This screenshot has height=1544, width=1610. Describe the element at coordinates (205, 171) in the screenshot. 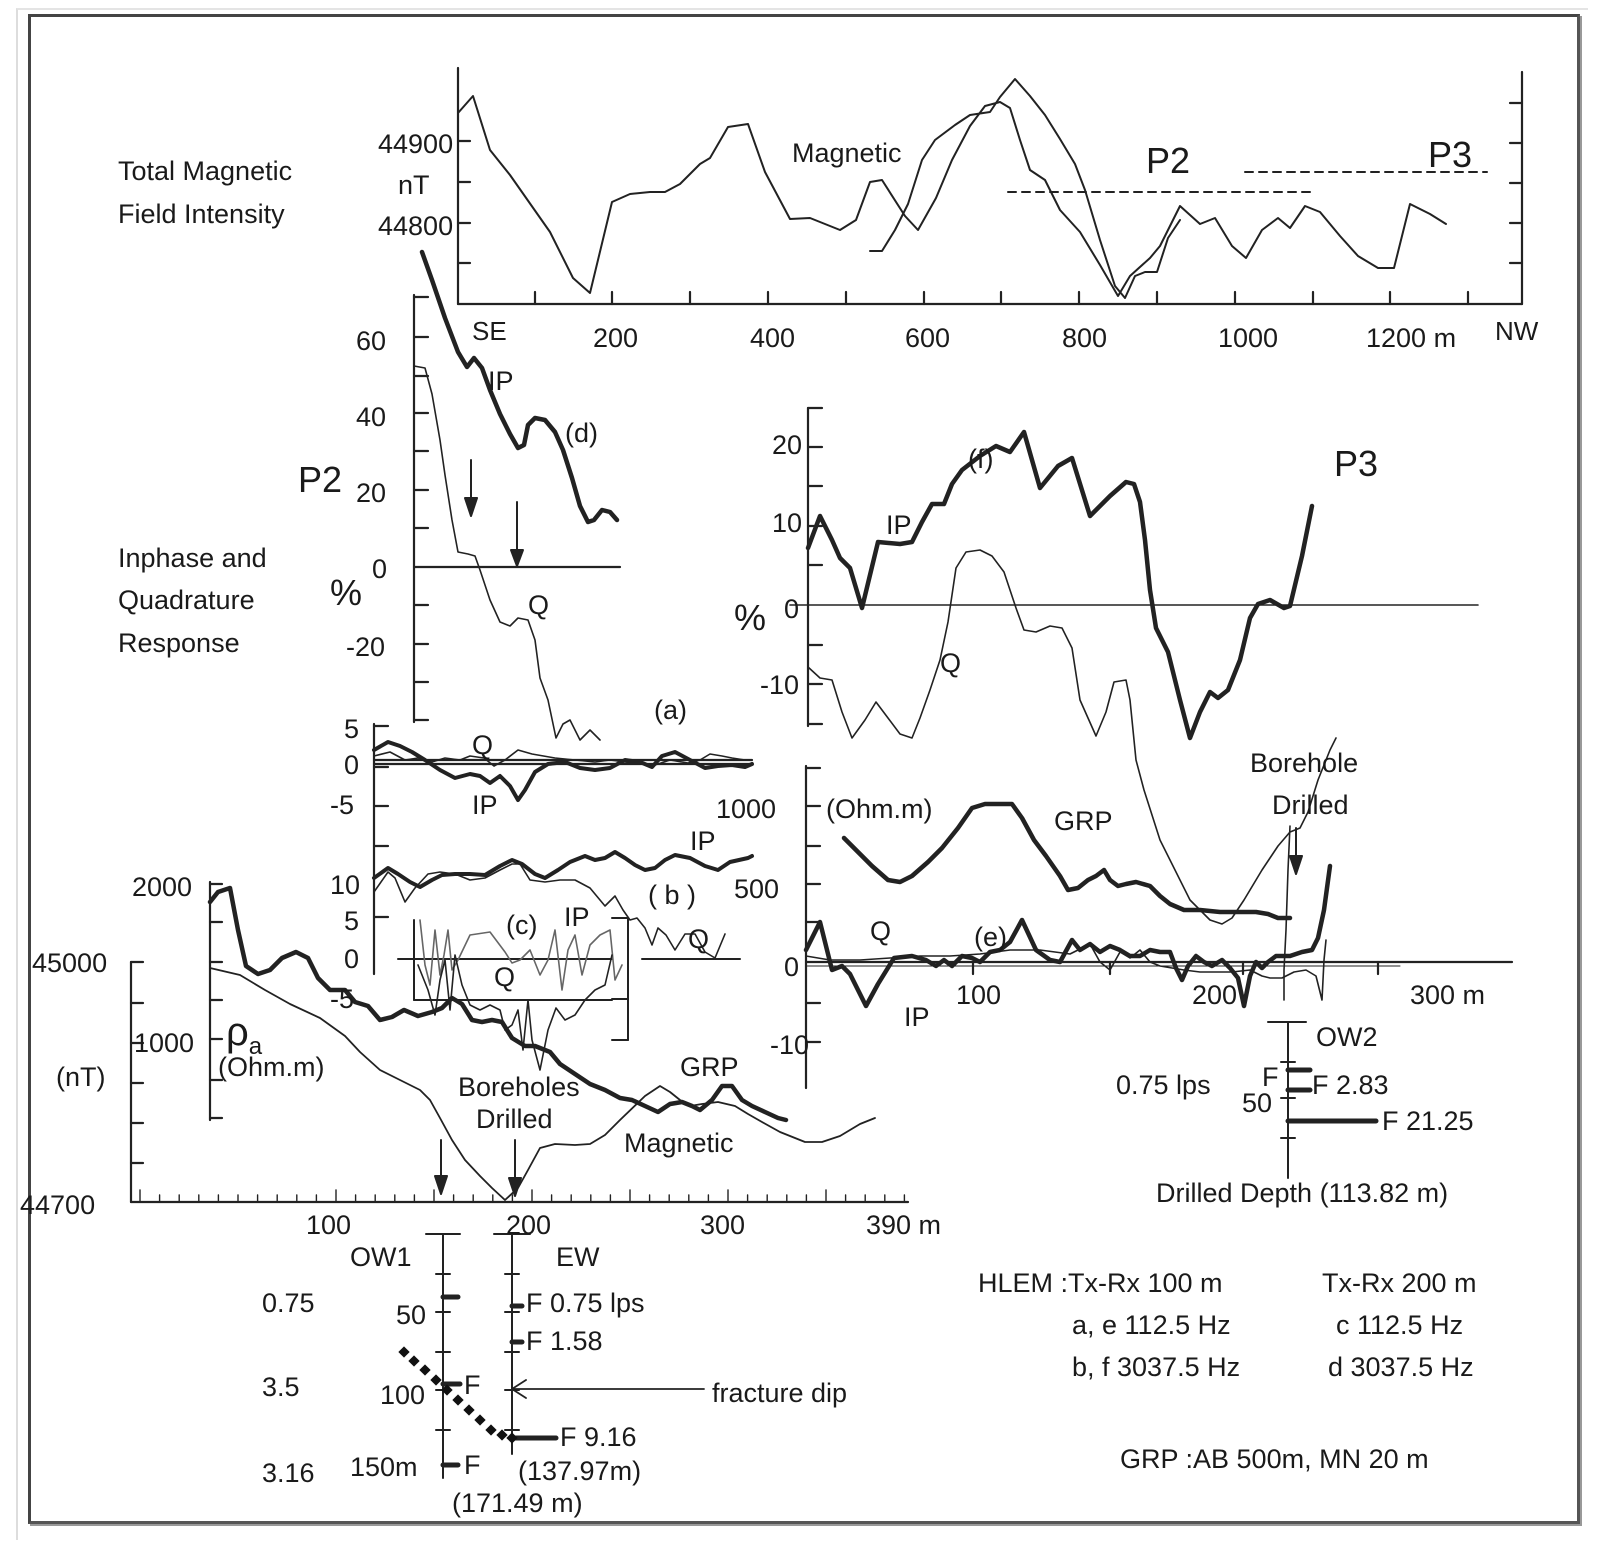

I see `tmf-title-line1: Total Magnetic` at that location.